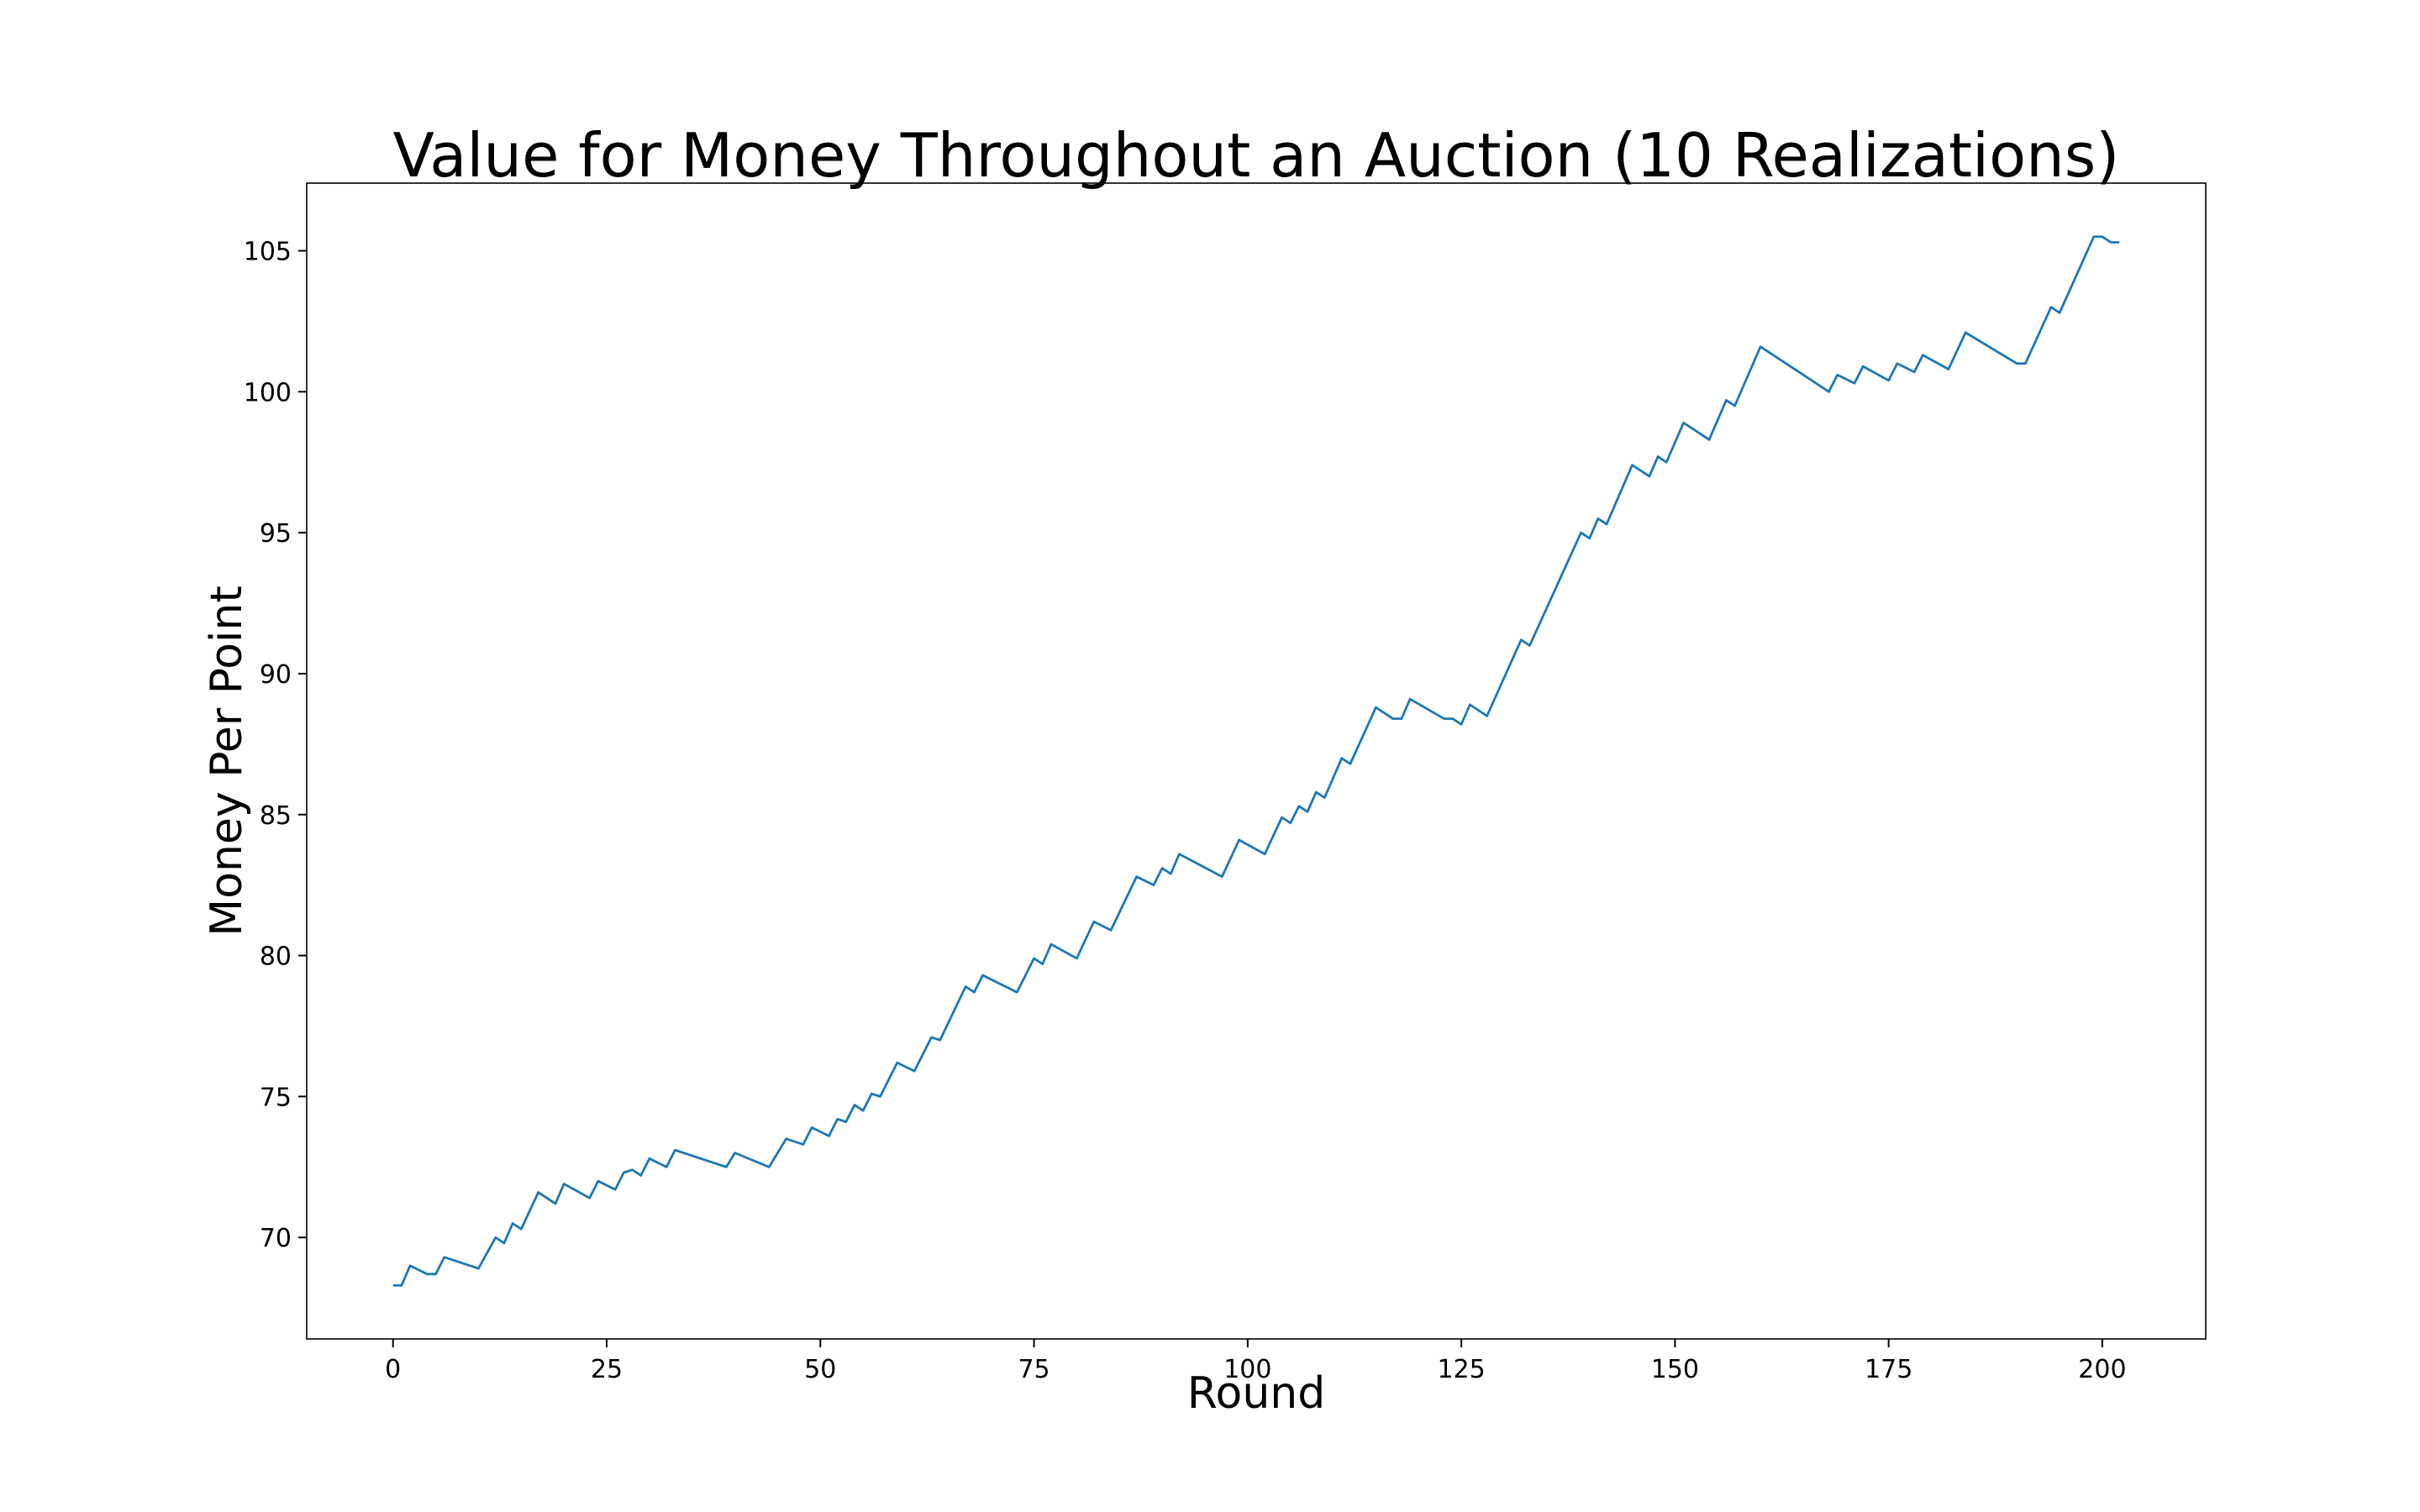  What do you see at coordinates (276, 534) in the screenshot?
I see `y-tick-label: 95` at bounding box center [276, 534].